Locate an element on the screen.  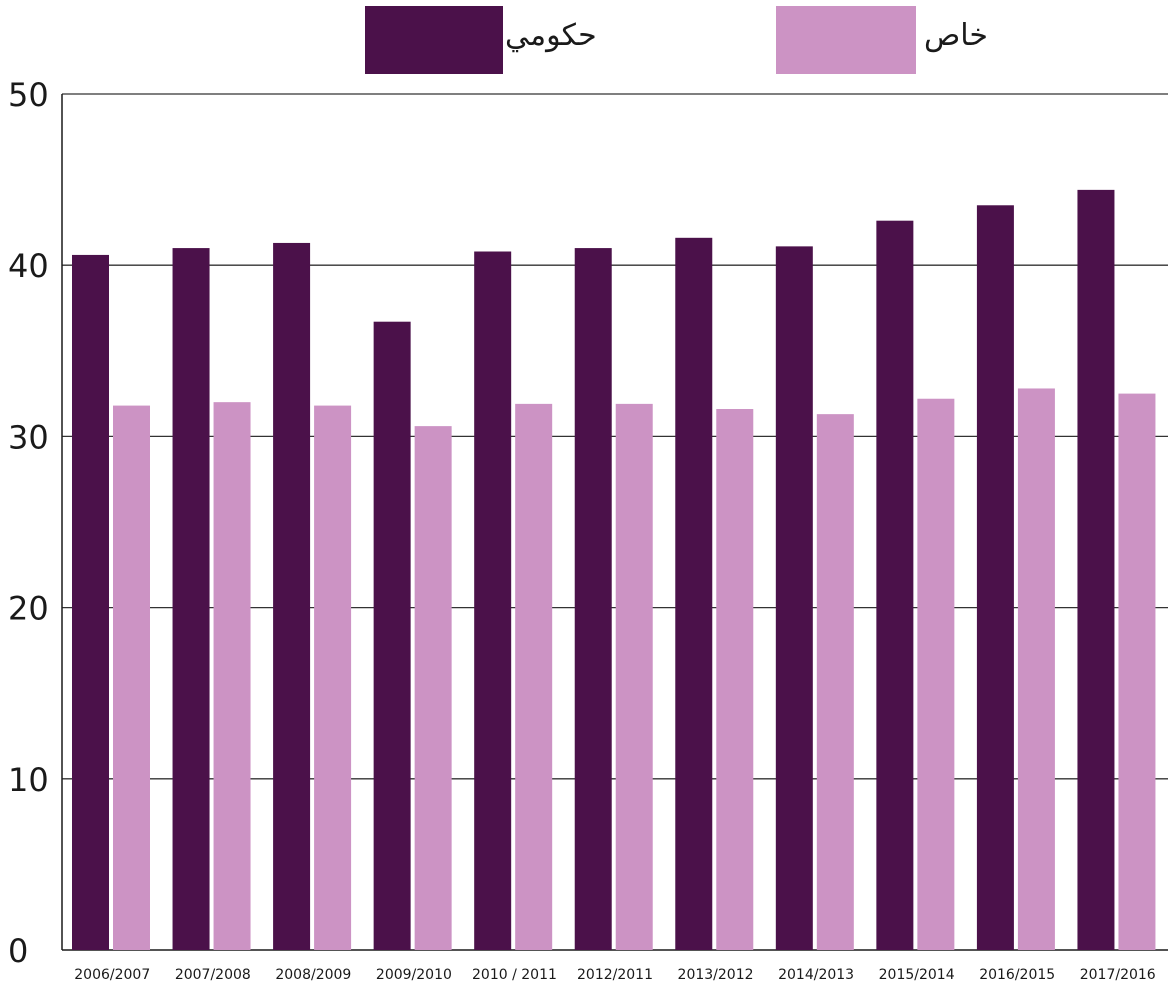
x-tick-label: 2015/2014 is located at coordinates (917, 975).